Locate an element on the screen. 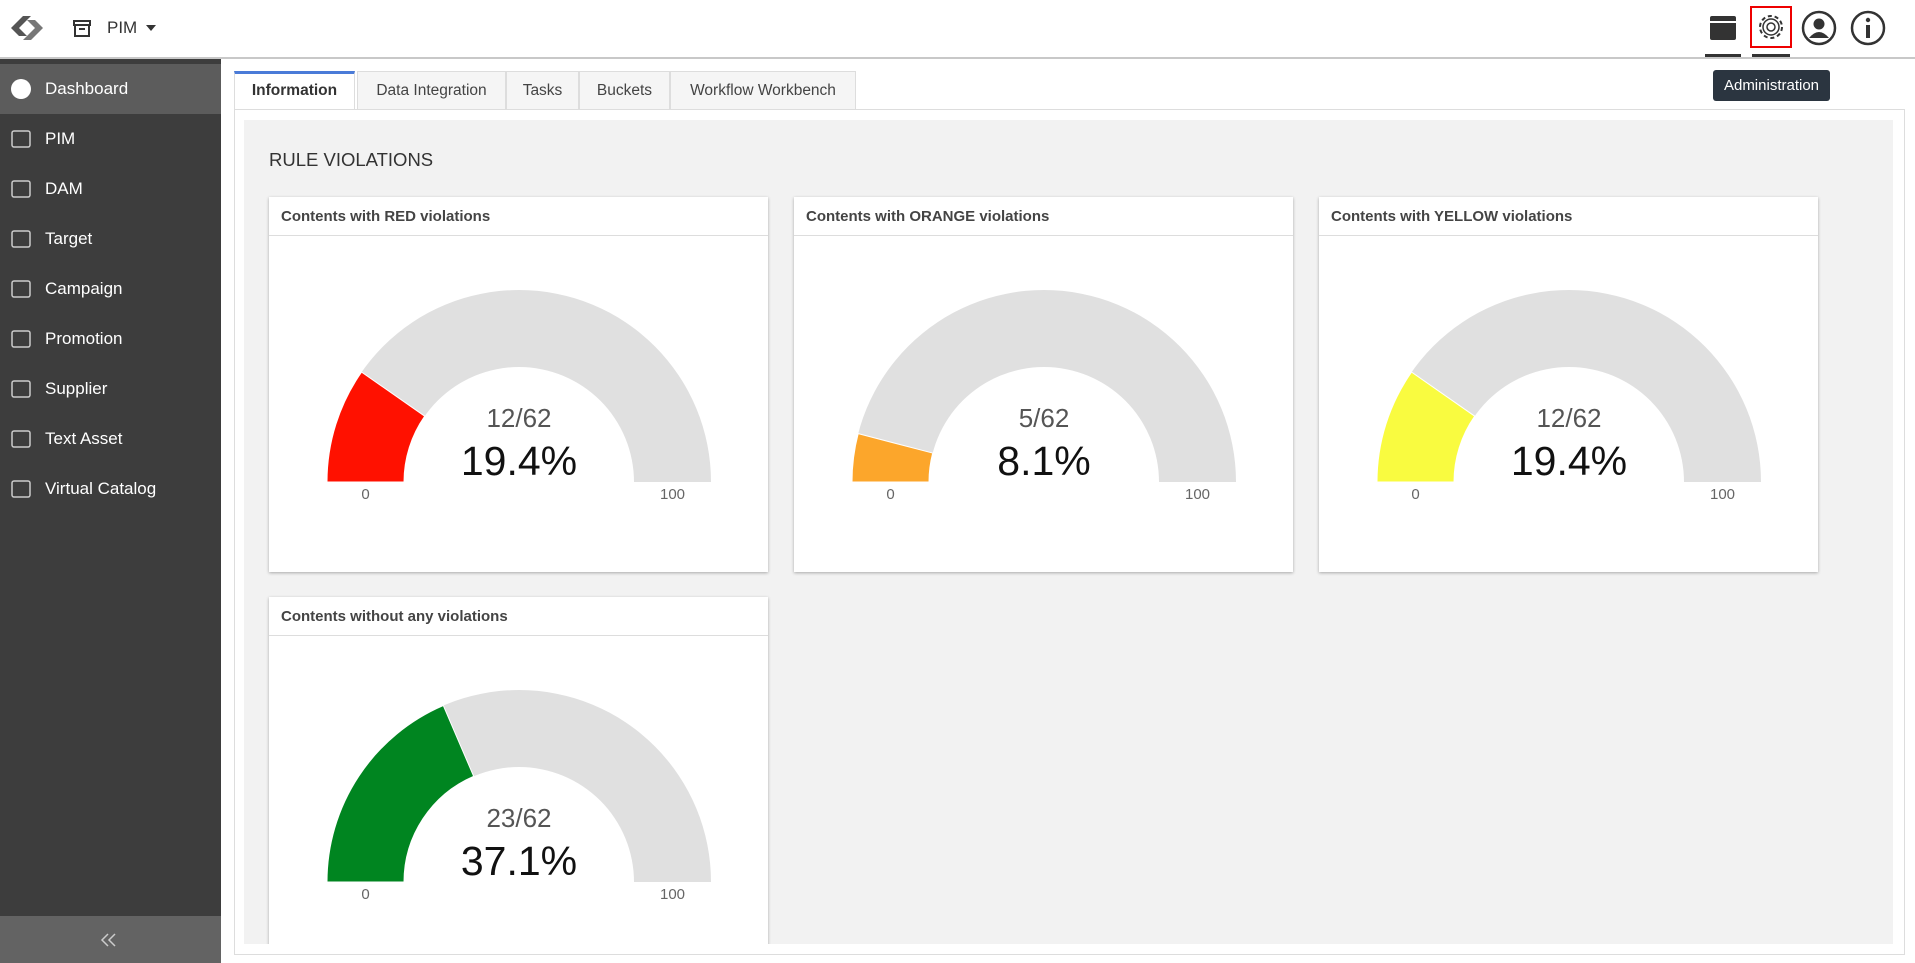 The image size is (1915, 963). collapse-icon is located at coordinates (109, 940).